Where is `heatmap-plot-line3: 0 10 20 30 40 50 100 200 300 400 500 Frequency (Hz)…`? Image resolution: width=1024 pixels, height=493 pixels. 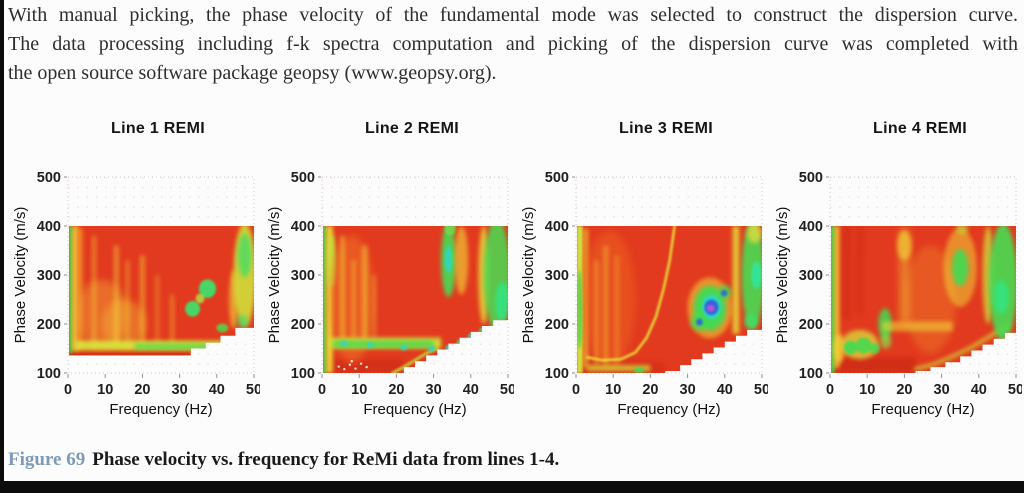
heatmap-plot-line3: 0 10 20 30 40 50 100 200 300 400 500 Frequency (Hz)… is located at coordinates (644, 294).